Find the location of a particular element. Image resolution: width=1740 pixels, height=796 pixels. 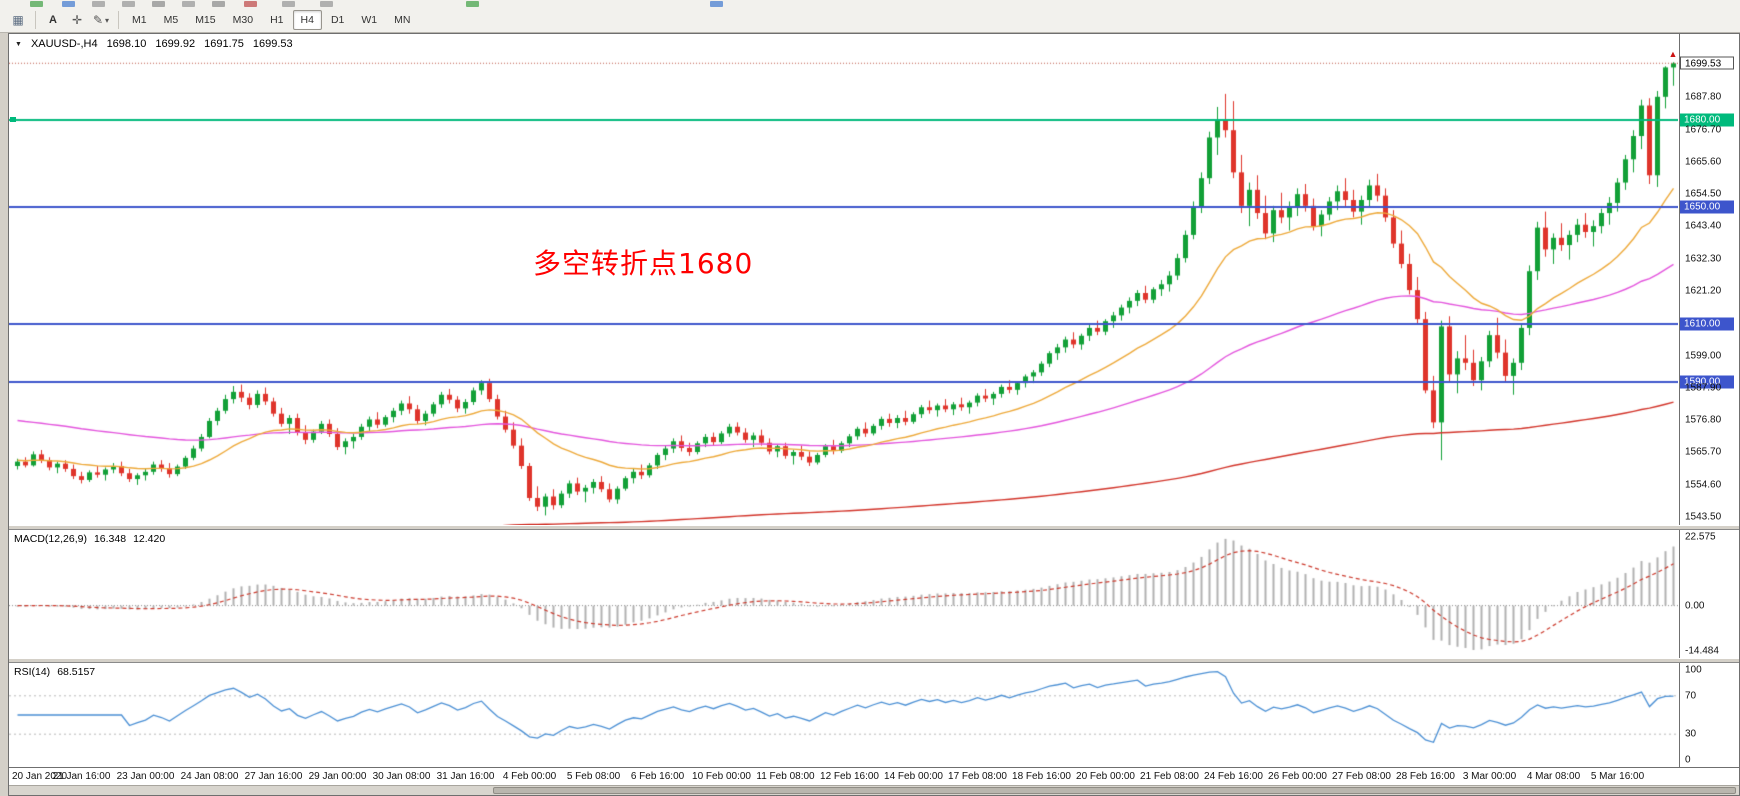

price-arrow-icon: ▲ is located at coordinates (1673, 54).